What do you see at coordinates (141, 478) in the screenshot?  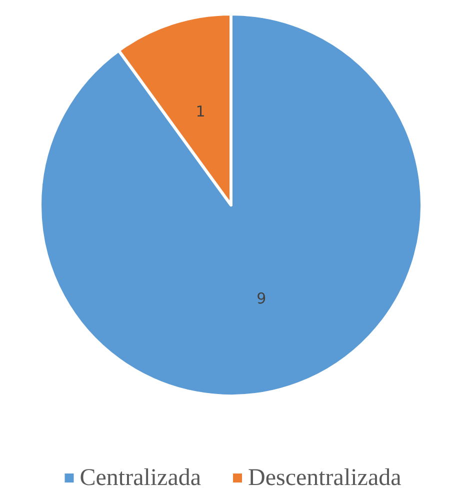 I see `legend-label: Centralizada` at bounding box center [141, 478].